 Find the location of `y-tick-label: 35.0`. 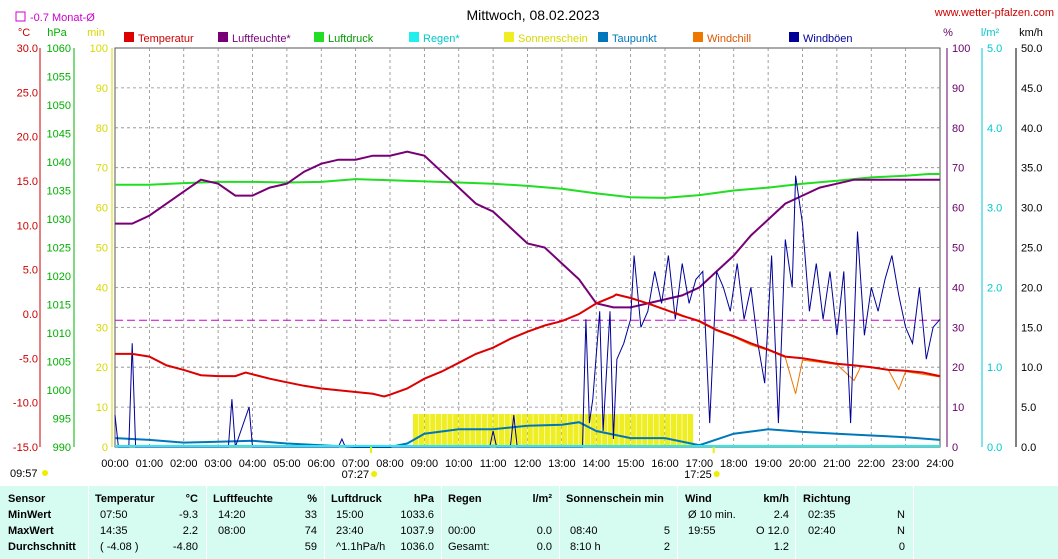

y-tick-label: 35.0 is located at coordinates (1031, 169).